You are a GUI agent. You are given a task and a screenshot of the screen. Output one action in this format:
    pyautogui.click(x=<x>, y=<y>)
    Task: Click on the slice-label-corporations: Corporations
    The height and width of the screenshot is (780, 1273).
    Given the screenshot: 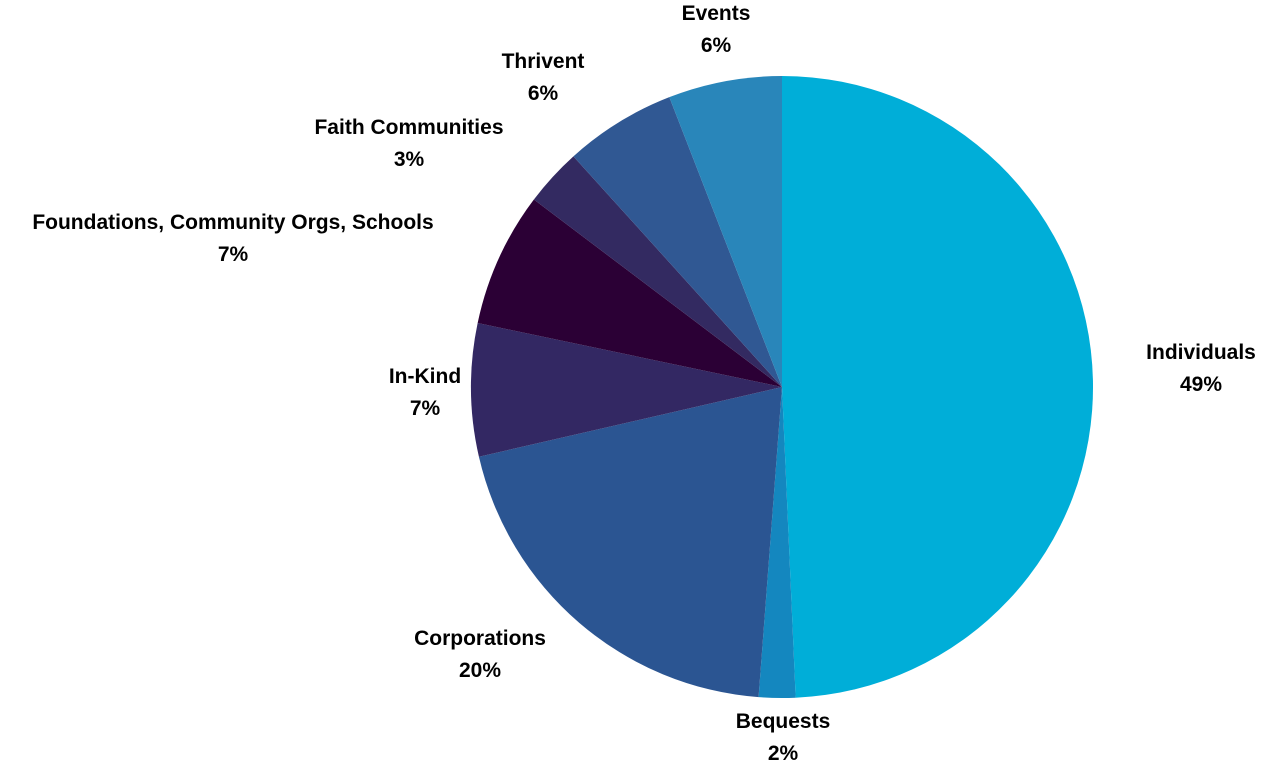 What is the action you would take?
    pyautogui.click(x=480, y=638)
    